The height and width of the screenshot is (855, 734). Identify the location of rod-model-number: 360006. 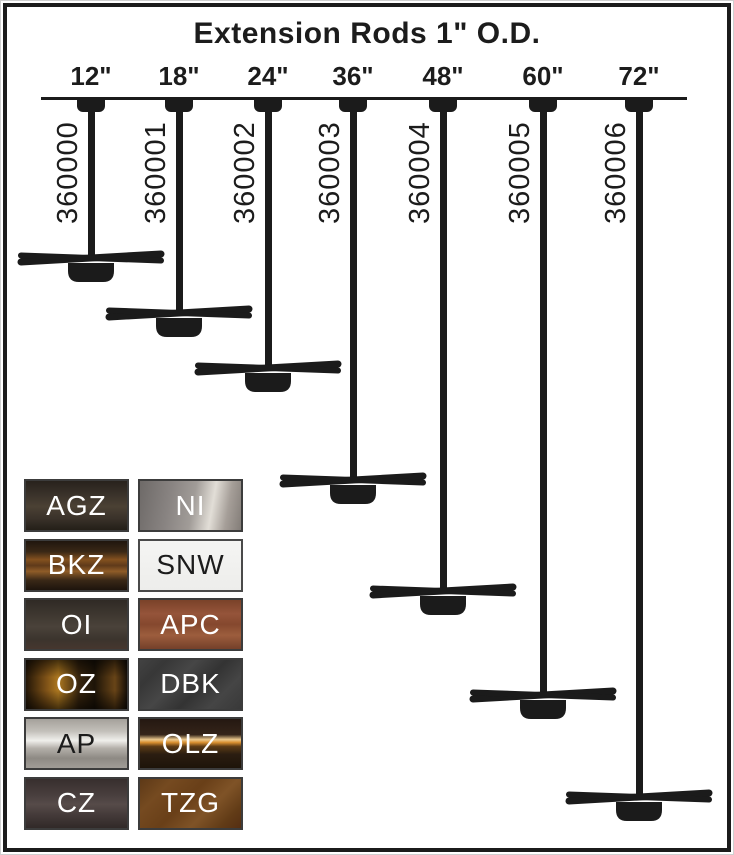
(616, 172).